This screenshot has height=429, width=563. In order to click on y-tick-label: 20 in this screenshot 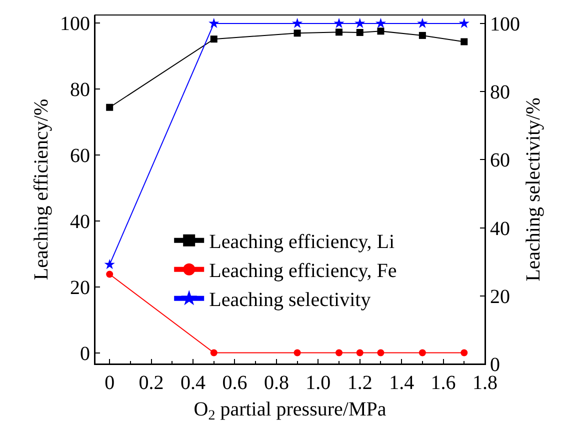, I will do `click(80, 287)`.